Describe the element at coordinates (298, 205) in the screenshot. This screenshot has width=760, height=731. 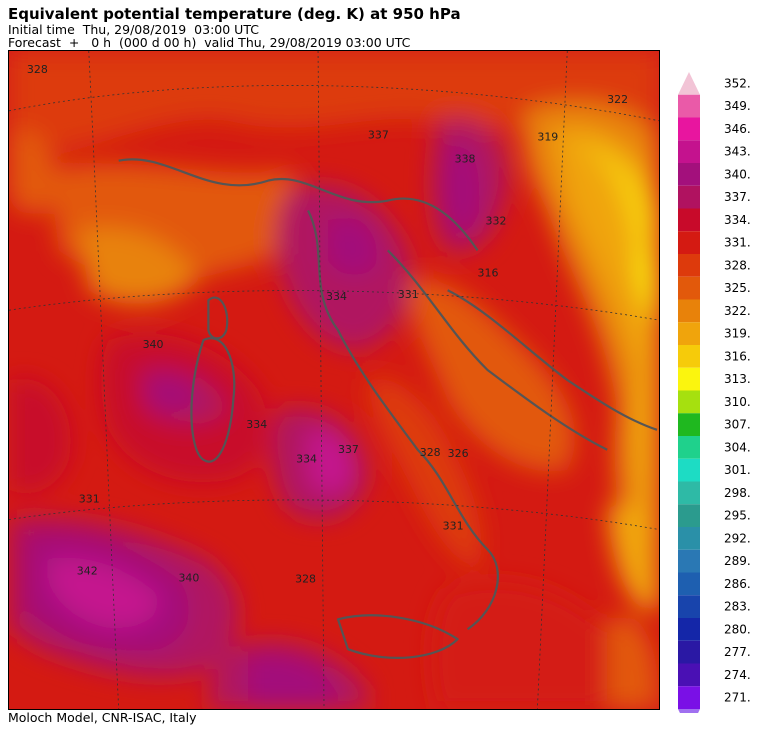
I see `coastline-alps` at that location.